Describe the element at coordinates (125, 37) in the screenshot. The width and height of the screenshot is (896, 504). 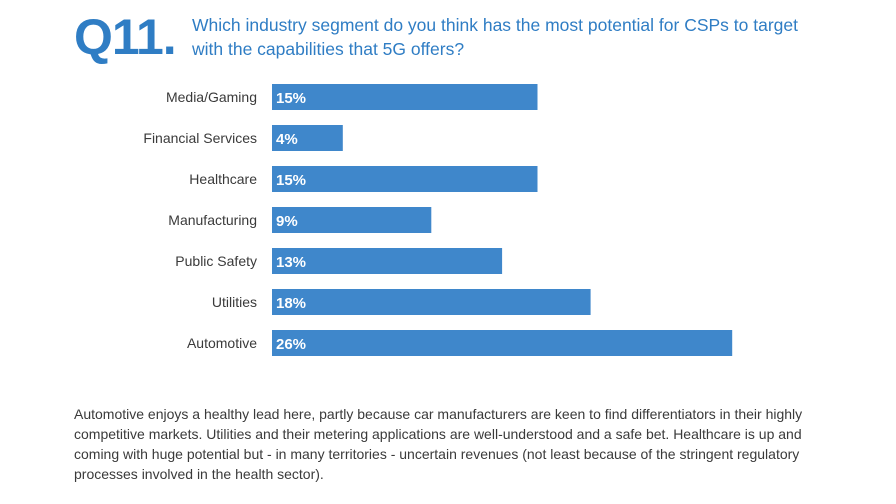
I see `question-number: Q11.` at that location.